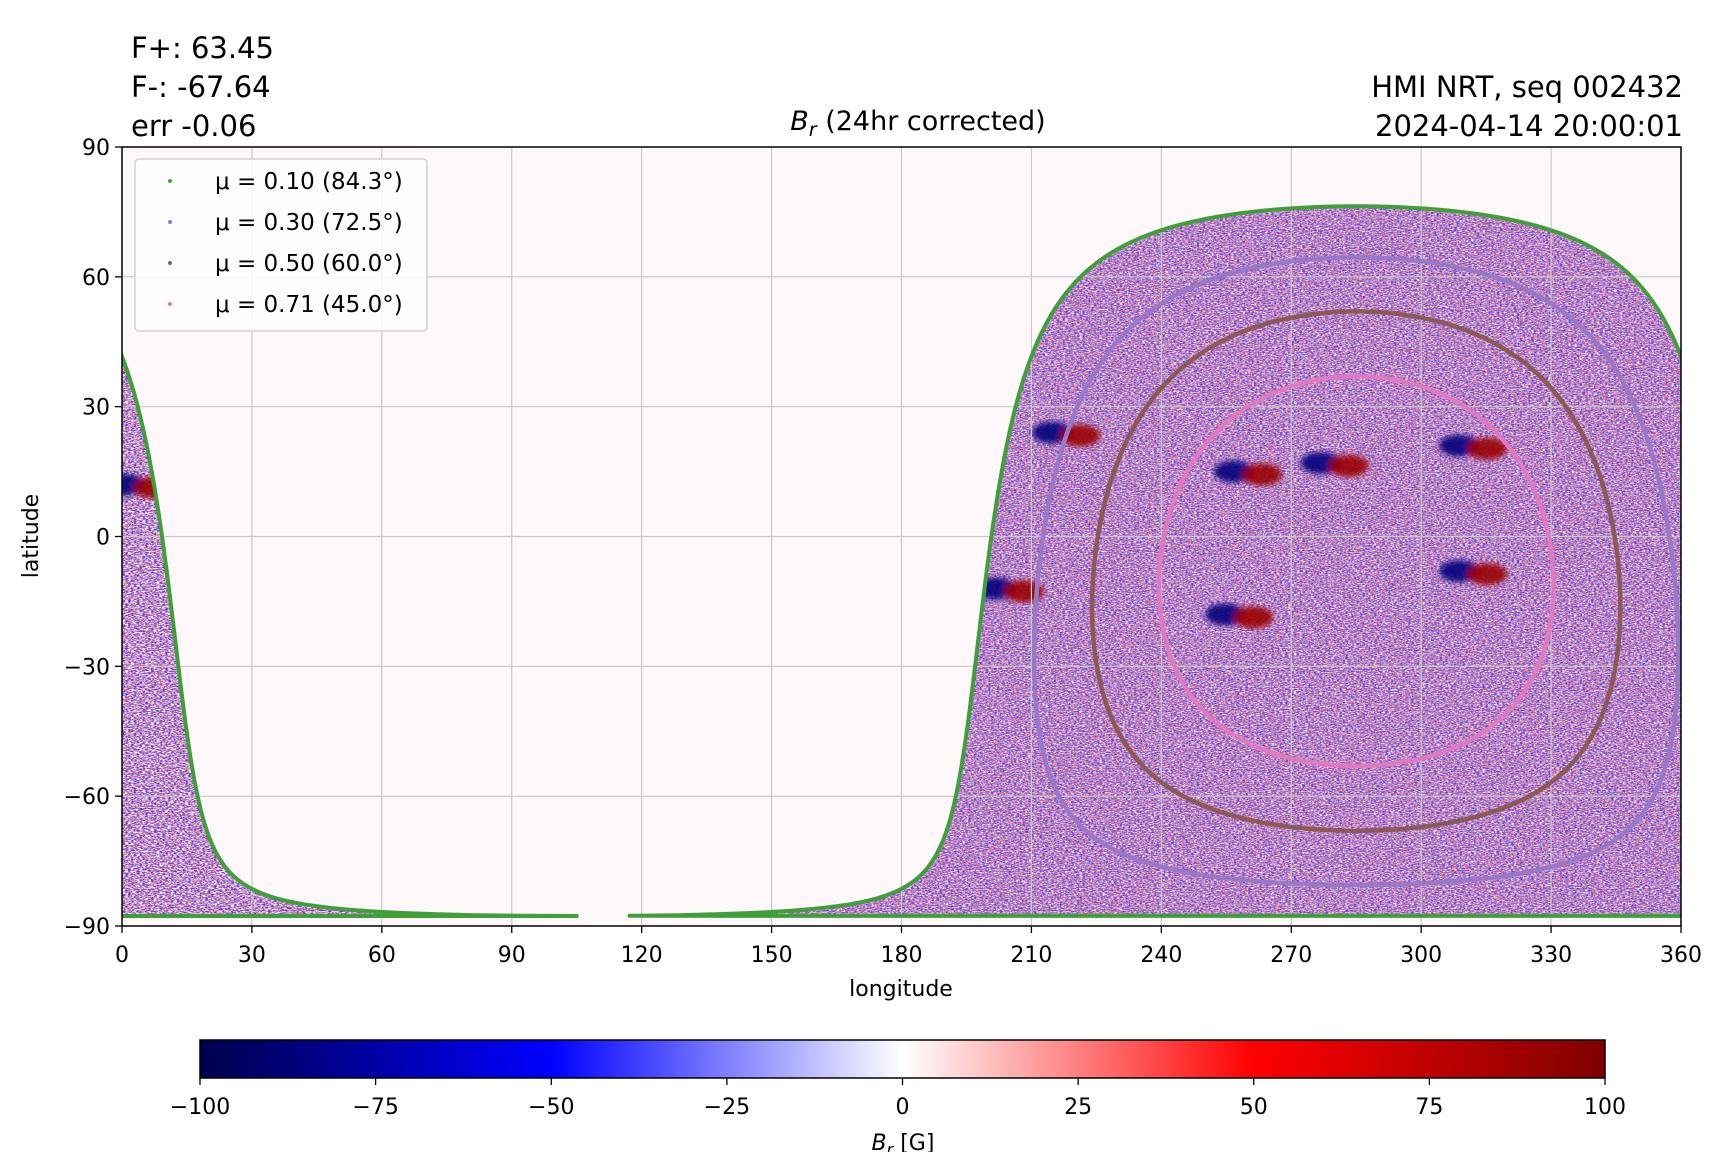  Describe the element at coordinates (194, 126) in the screenshot. I see `error-readout: err -0.06` at that location.